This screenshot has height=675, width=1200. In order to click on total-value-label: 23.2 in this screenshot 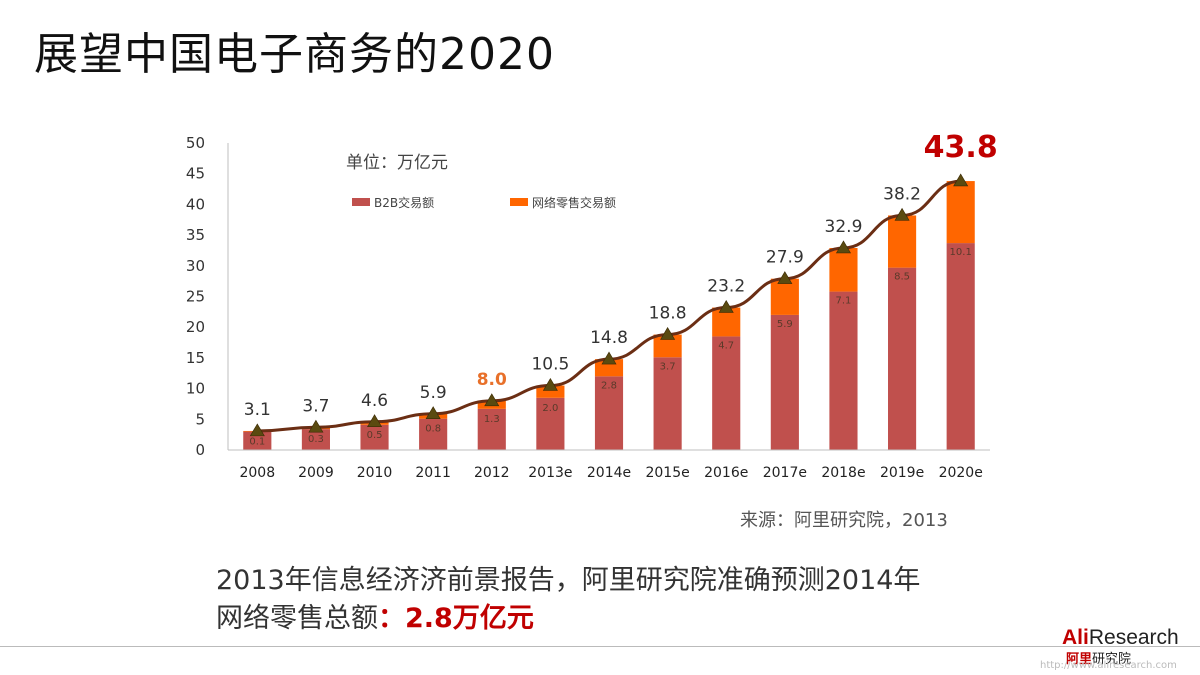, I will do `click(726, 287)`.